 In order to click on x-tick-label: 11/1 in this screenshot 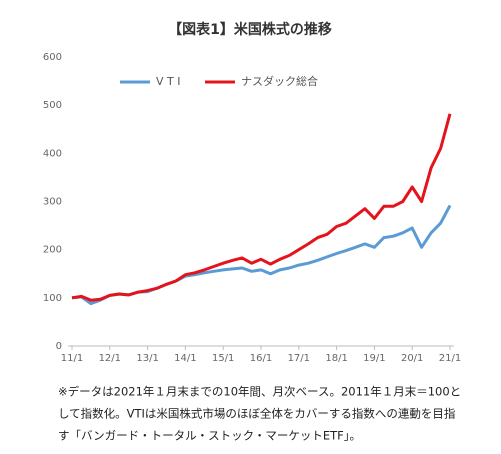, I will do `click(72, 358)`.